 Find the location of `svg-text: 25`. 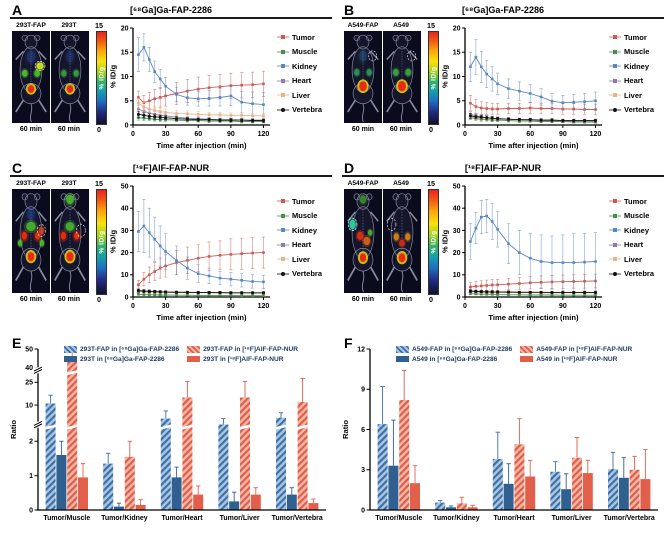

svg-text: 25 is located at coordinates (29, 383).